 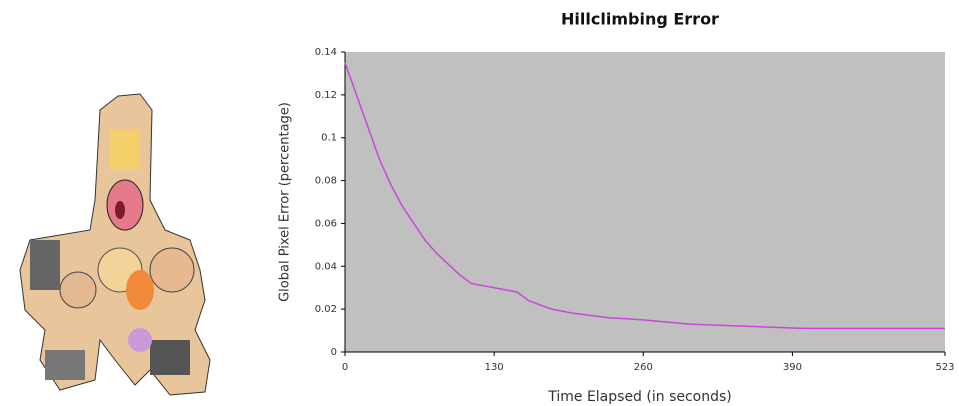 I want to click on y-tick-label: 0.02, so click(x=326, y=309).